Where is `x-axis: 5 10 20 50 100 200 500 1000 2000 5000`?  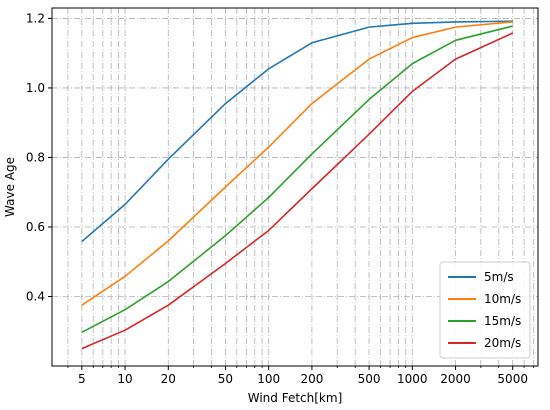
x-axis: 5 10 20 50 100 200 500 1000 2000 5000 is located at coordinates (301, 376).